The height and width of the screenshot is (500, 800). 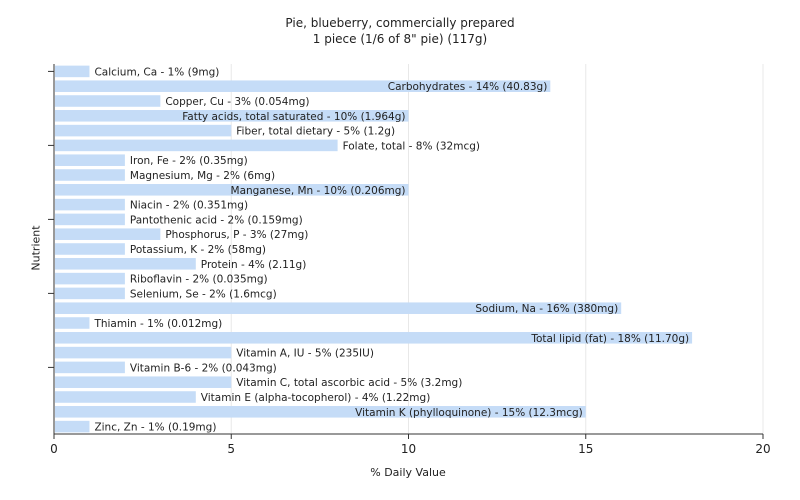 What do you see at coordinates (198, 250) in the screenshot?
I see `bar-label: Potassium, K - 2% (58mg)` at bounding box center [198, 250].